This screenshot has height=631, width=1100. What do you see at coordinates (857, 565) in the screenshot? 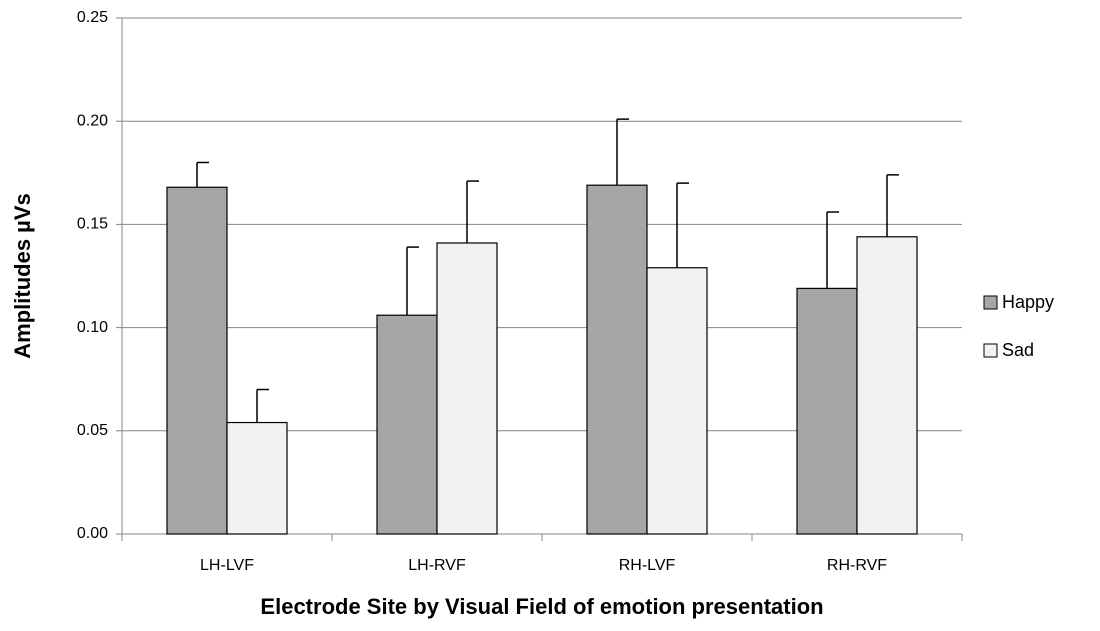
I see `x-tick-label: RH-RVF` at bounding box center [857, 565].